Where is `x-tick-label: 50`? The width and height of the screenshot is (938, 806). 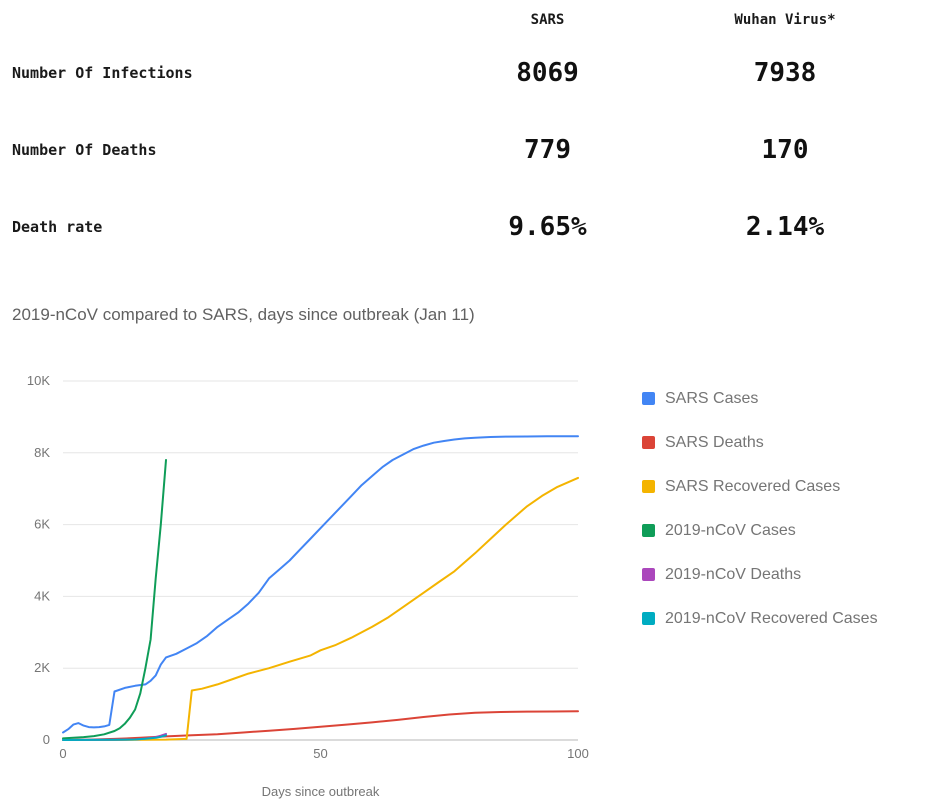
x-tick-label: 50 is located at coordinates (320, 753).